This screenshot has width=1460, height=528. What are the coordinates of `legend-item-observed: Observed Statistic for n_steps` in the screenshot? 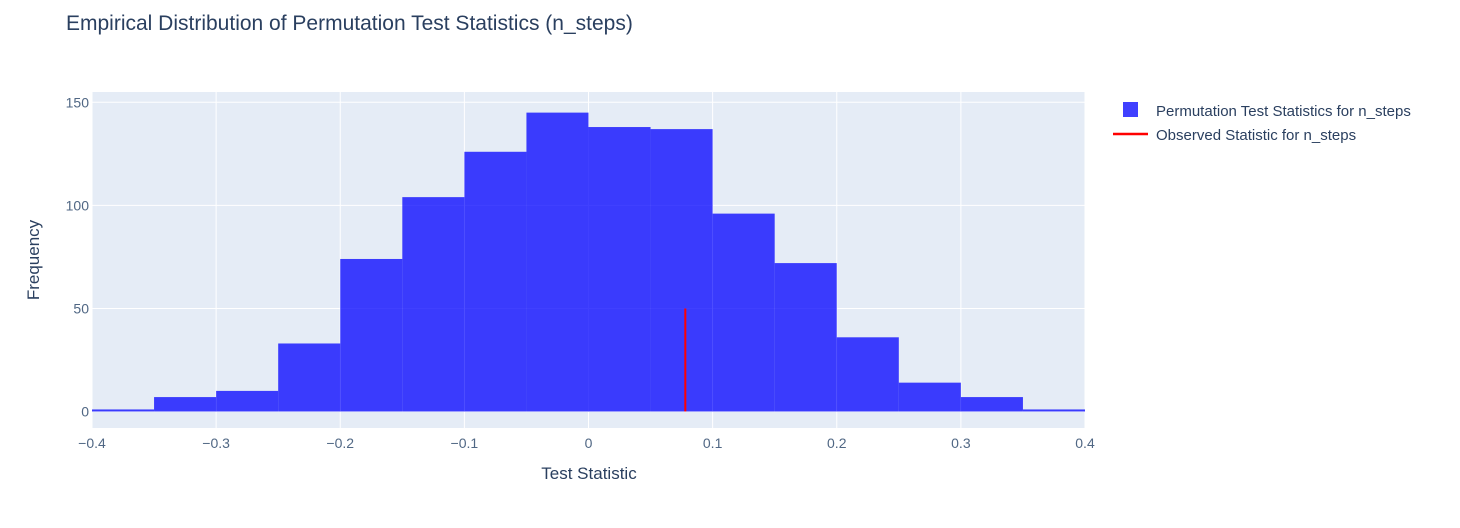 It's located at (1234, 135).